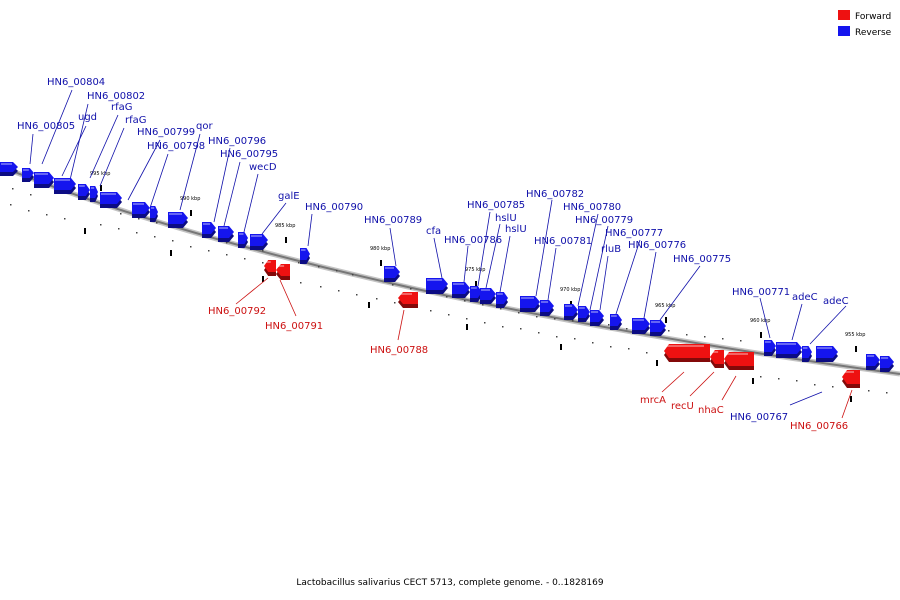 The height and width of the screenshot is (600, 900). What do you see at coordinates (611, 249) in the screenshot?
I see `reverse-gene-label: rluB` at bounding box center [611, 249].